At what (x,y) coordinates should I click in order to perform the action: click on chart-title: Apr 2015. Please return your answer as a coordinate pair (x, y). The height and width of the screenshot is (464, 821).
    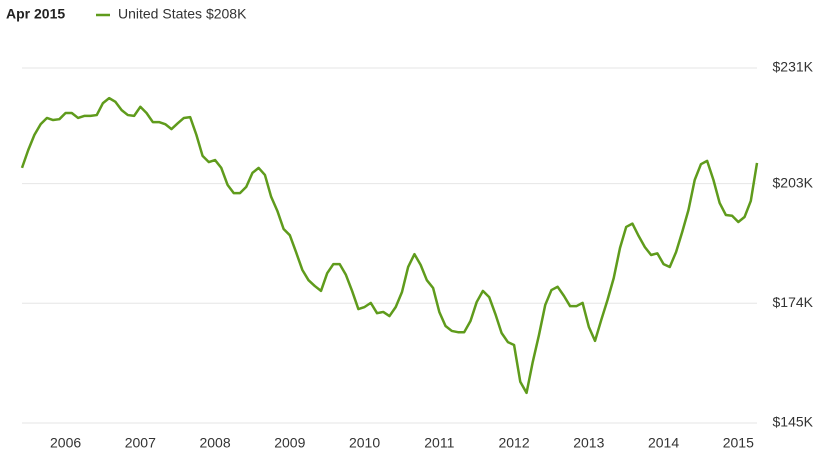
    Looking at the image, I should click on (35, 14).